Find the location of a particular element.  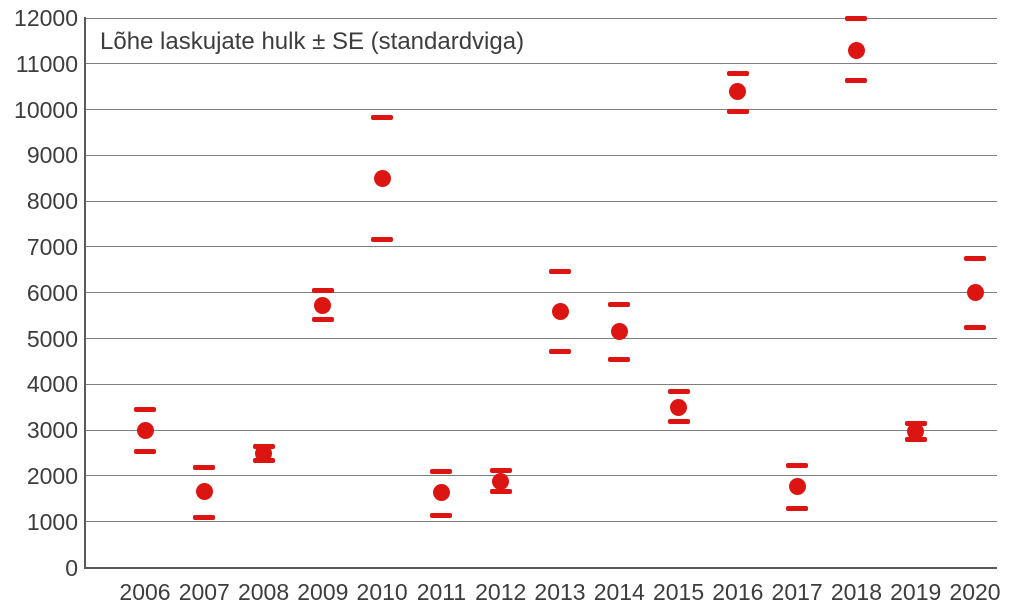

y-tick-label-12000: 12000 is located at coordinates (46, 18).